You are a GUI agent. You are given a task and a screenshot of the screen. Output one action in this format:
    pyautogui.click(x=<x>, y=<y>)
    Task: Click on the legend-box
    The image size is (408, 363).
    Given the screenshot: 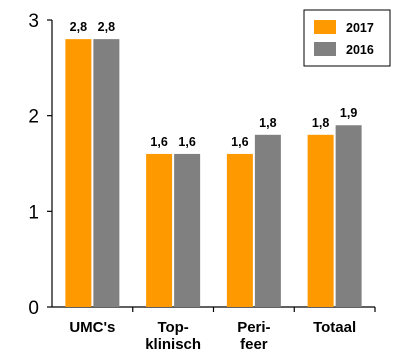 What is the action you would take?
    pyautogui.click(x=347, y=38)
    